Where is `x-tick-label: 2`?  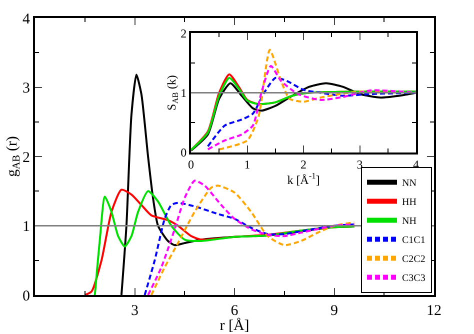
x-tick-label: 2 is located at coordinates (303, 165).